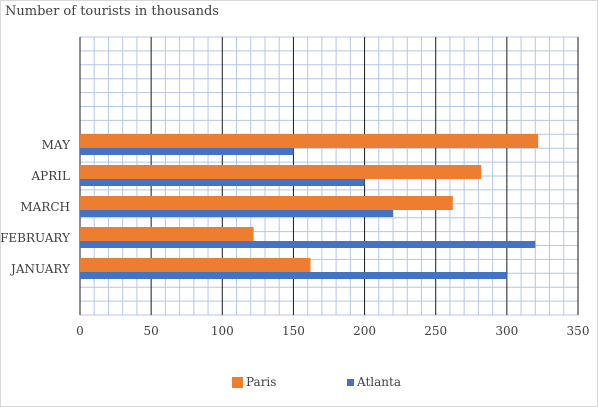 The image size is (598, 407). Describe the element at coordinates (435, 331) in the screenshot. I see `x-tick-label: 250` at that location.